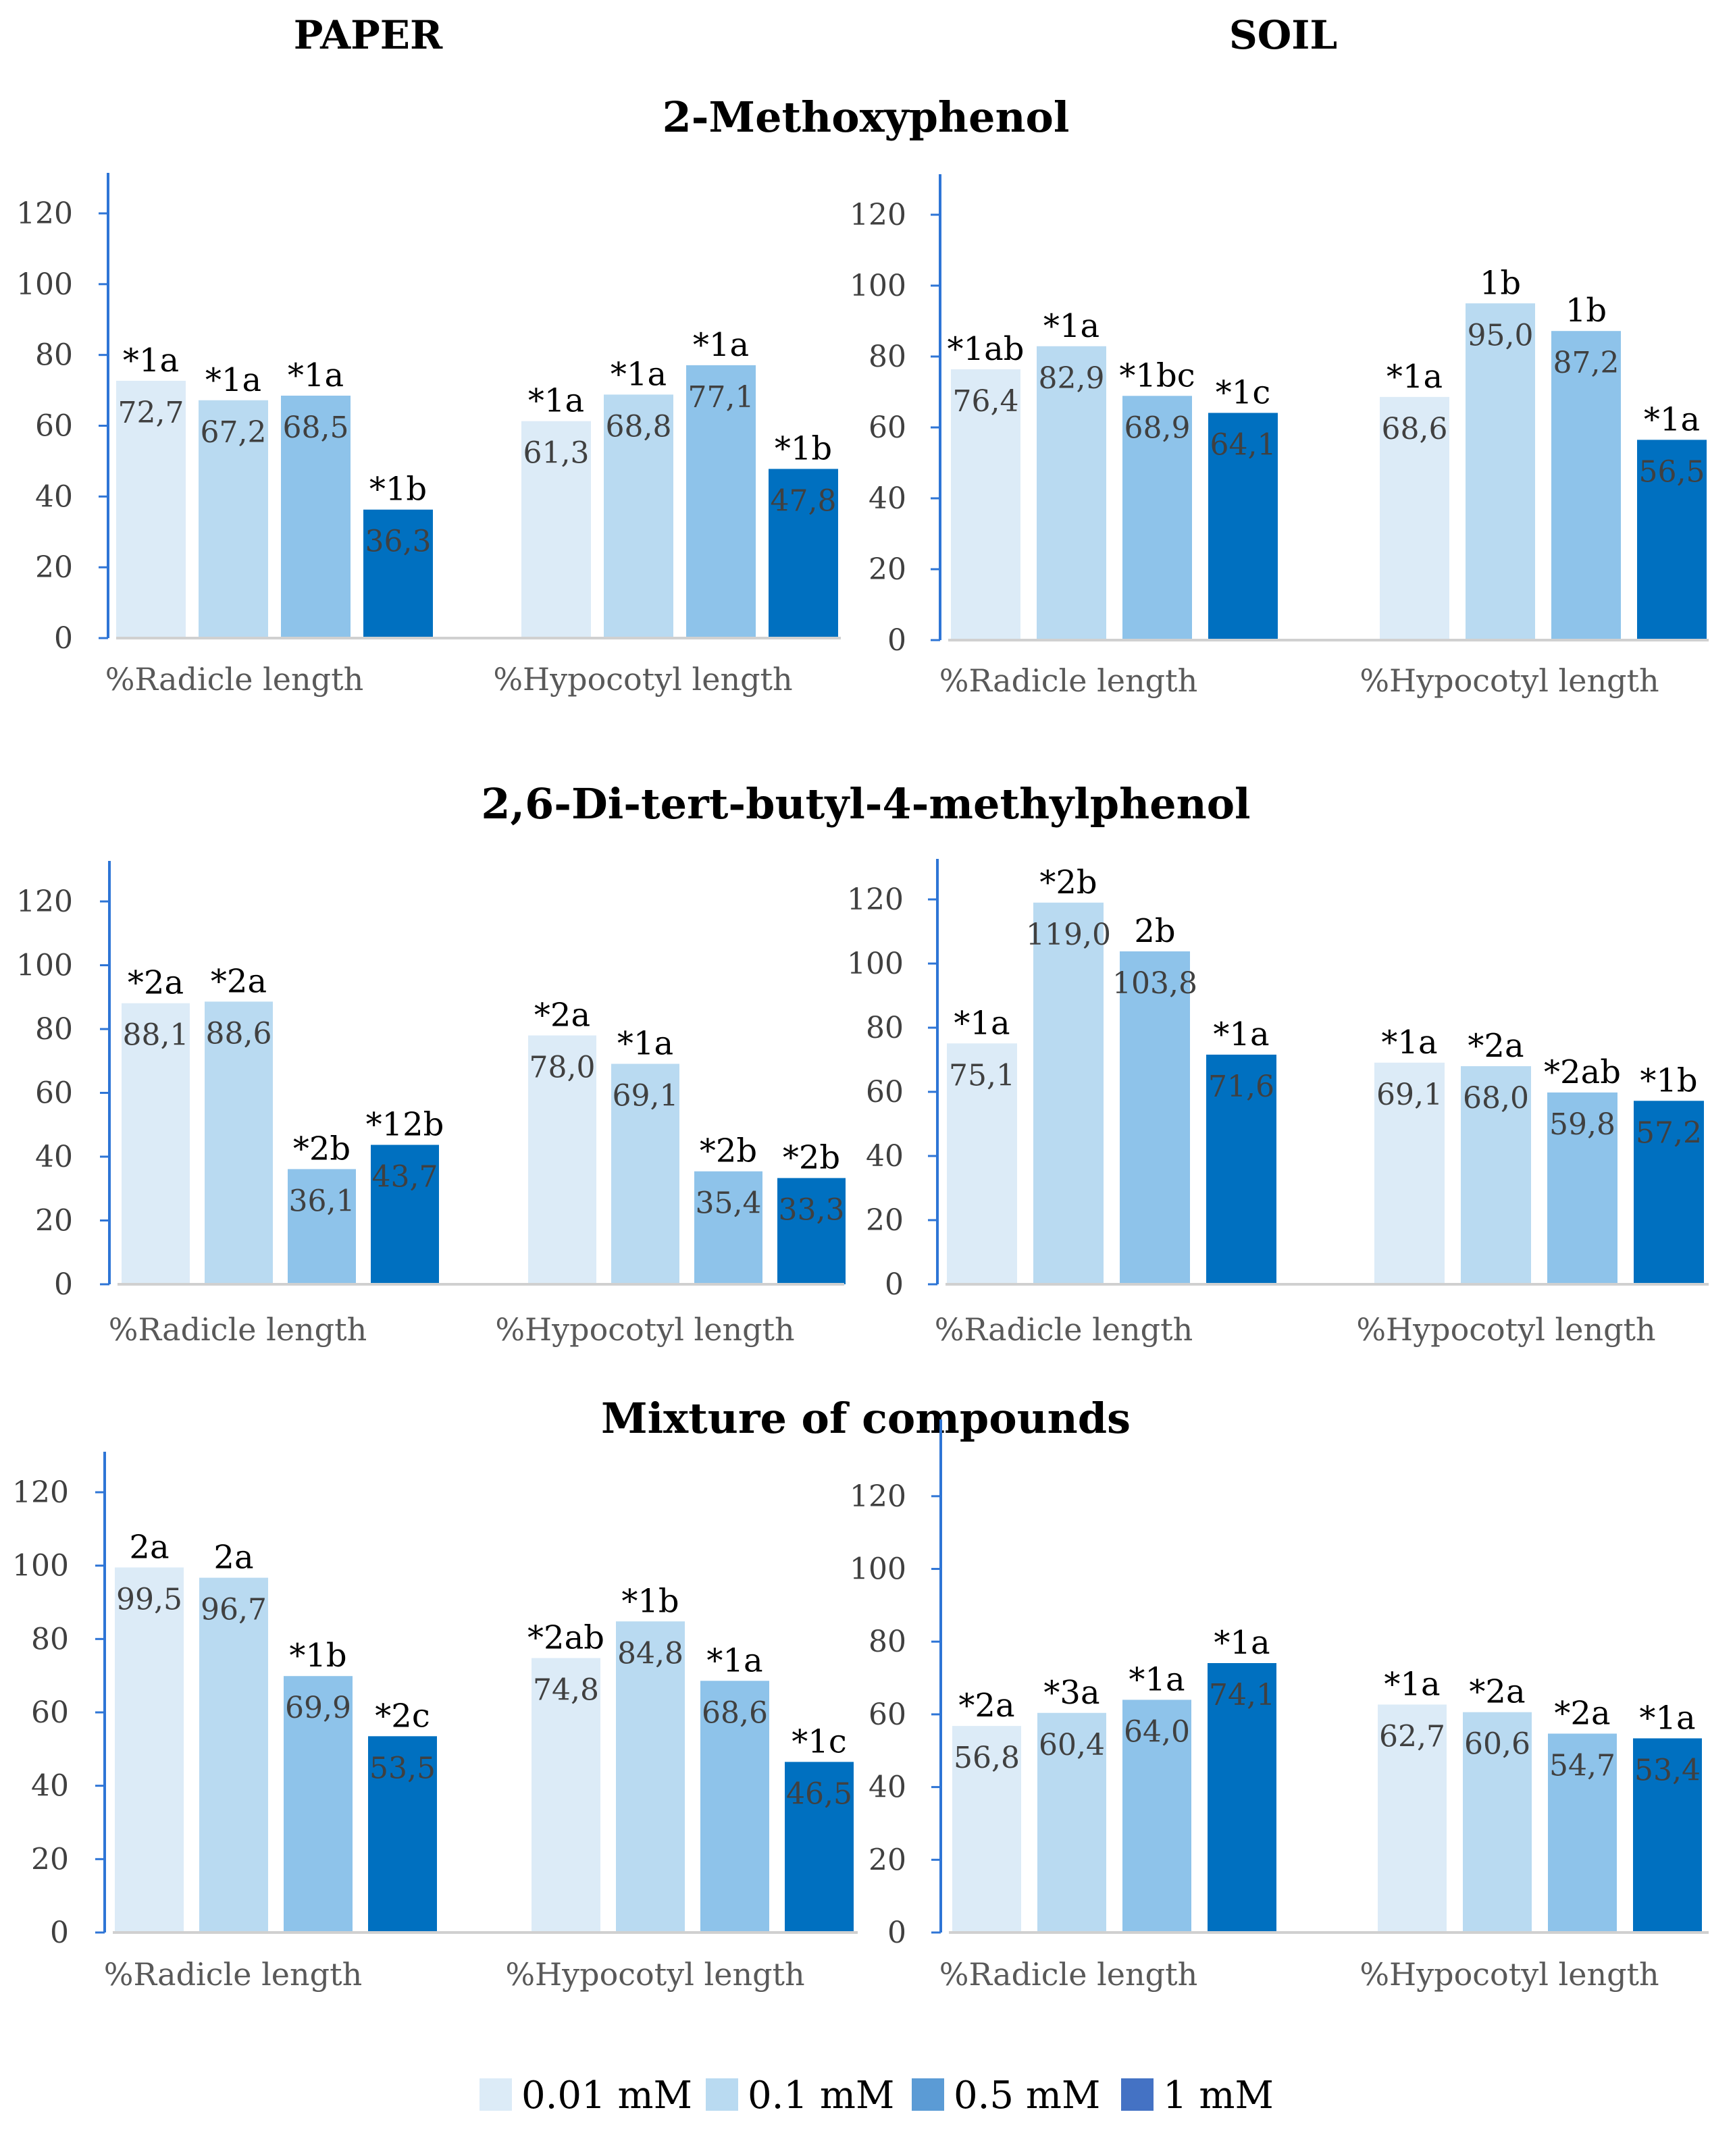 Image resolution: width=1735 pixels, height=2156 pixels. Describe the element at coordinates (1497, 1744) in the screenshot. I see `data-label: 60,6` at that location.